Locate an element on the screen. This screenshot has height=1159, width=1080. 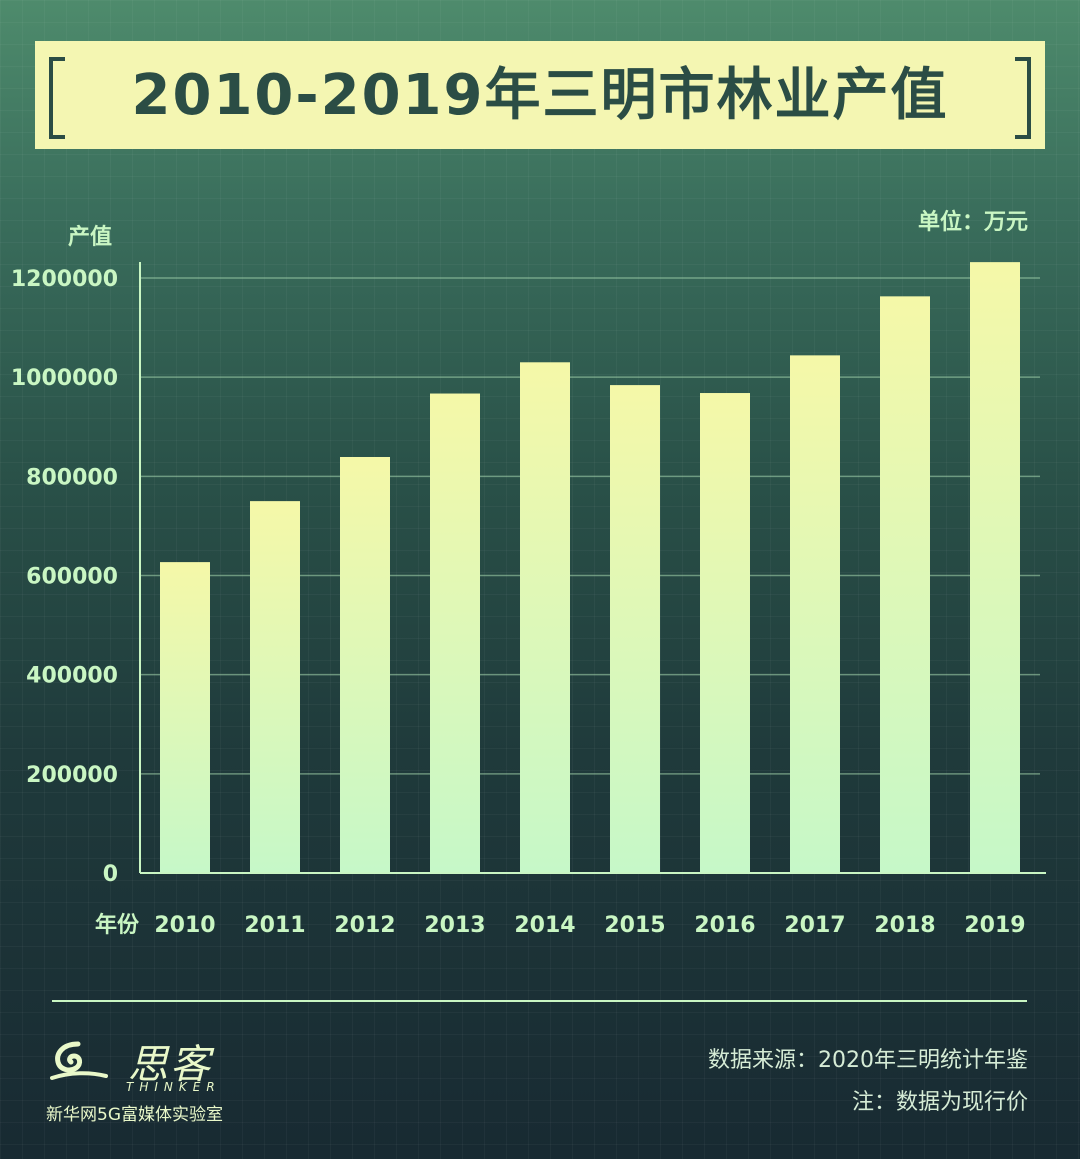
data-note: 注：数据为现行价 is located at coordinates (939, 1102).